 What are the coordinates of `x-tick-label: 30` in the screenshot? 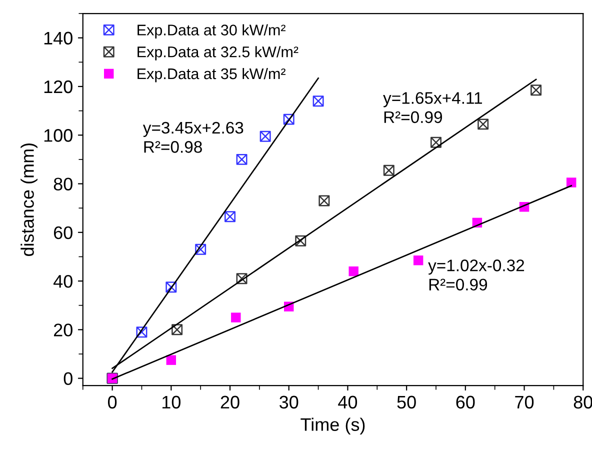 It's located at (289, 402).